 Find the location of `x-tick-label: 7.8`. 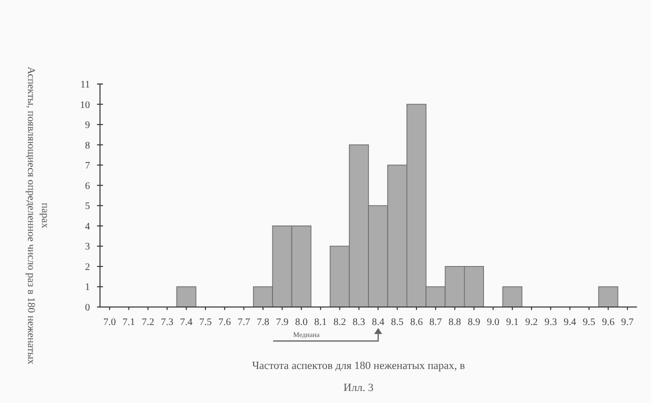

x-tick-label: 7.8 is located at coordinates (263, 322).